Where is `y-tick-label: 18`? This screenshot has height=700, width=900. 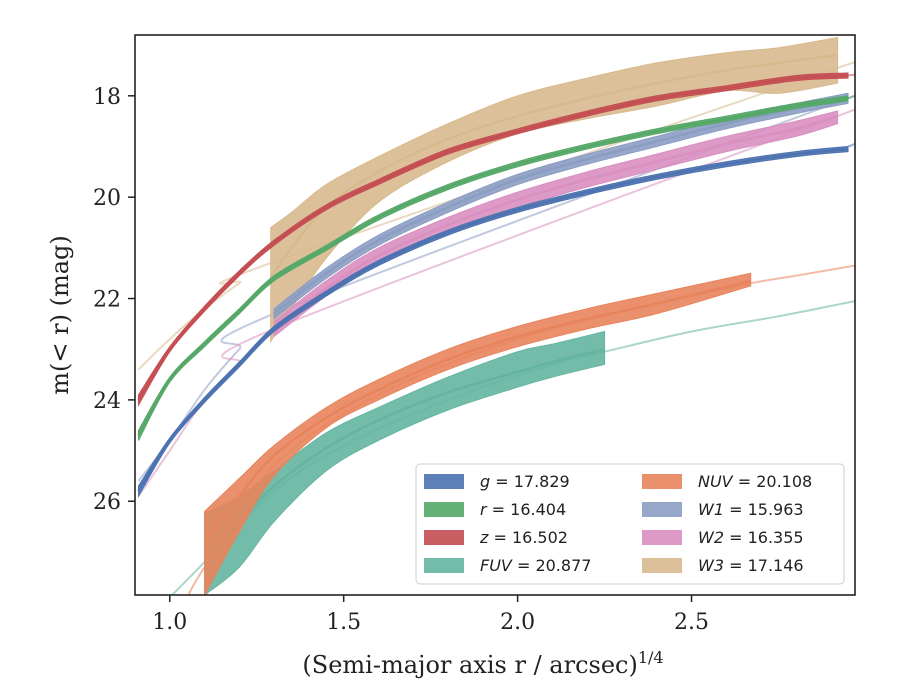 y-tick-label: 18 is located at coordinates (107, 97).